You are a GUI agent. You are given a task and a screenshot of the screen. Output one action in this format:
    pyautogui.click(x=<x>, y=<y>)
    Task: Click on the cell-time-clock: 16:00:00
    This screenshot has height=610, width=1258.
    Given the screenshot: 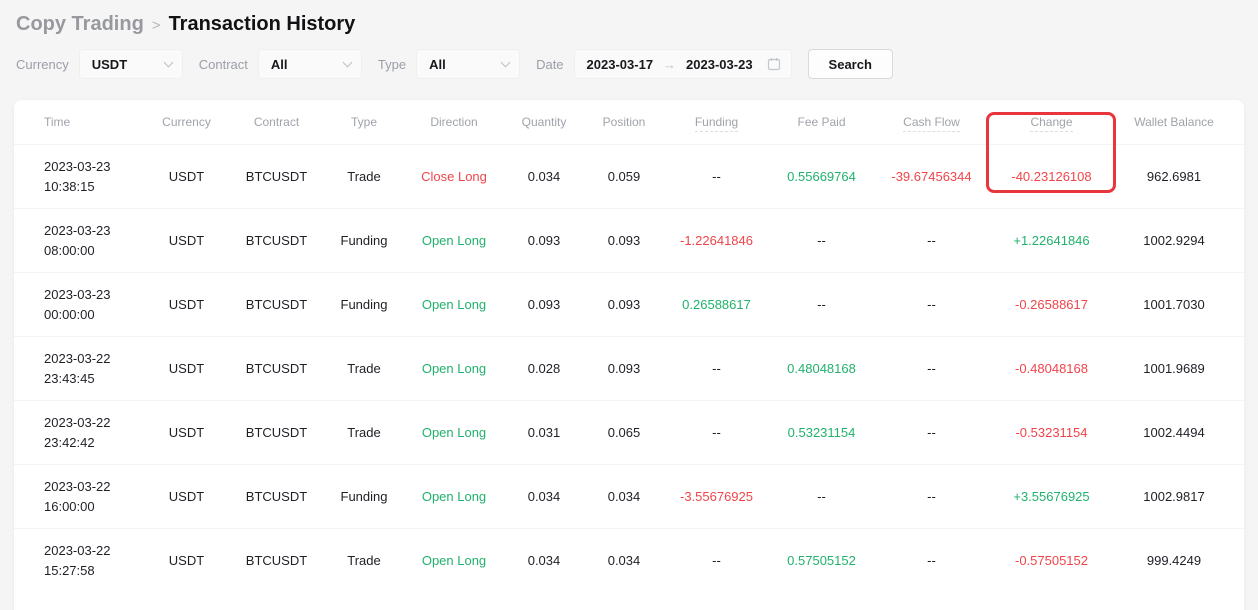 What is the action you would take?
    pyautogui.click(x=69, y=506)
    